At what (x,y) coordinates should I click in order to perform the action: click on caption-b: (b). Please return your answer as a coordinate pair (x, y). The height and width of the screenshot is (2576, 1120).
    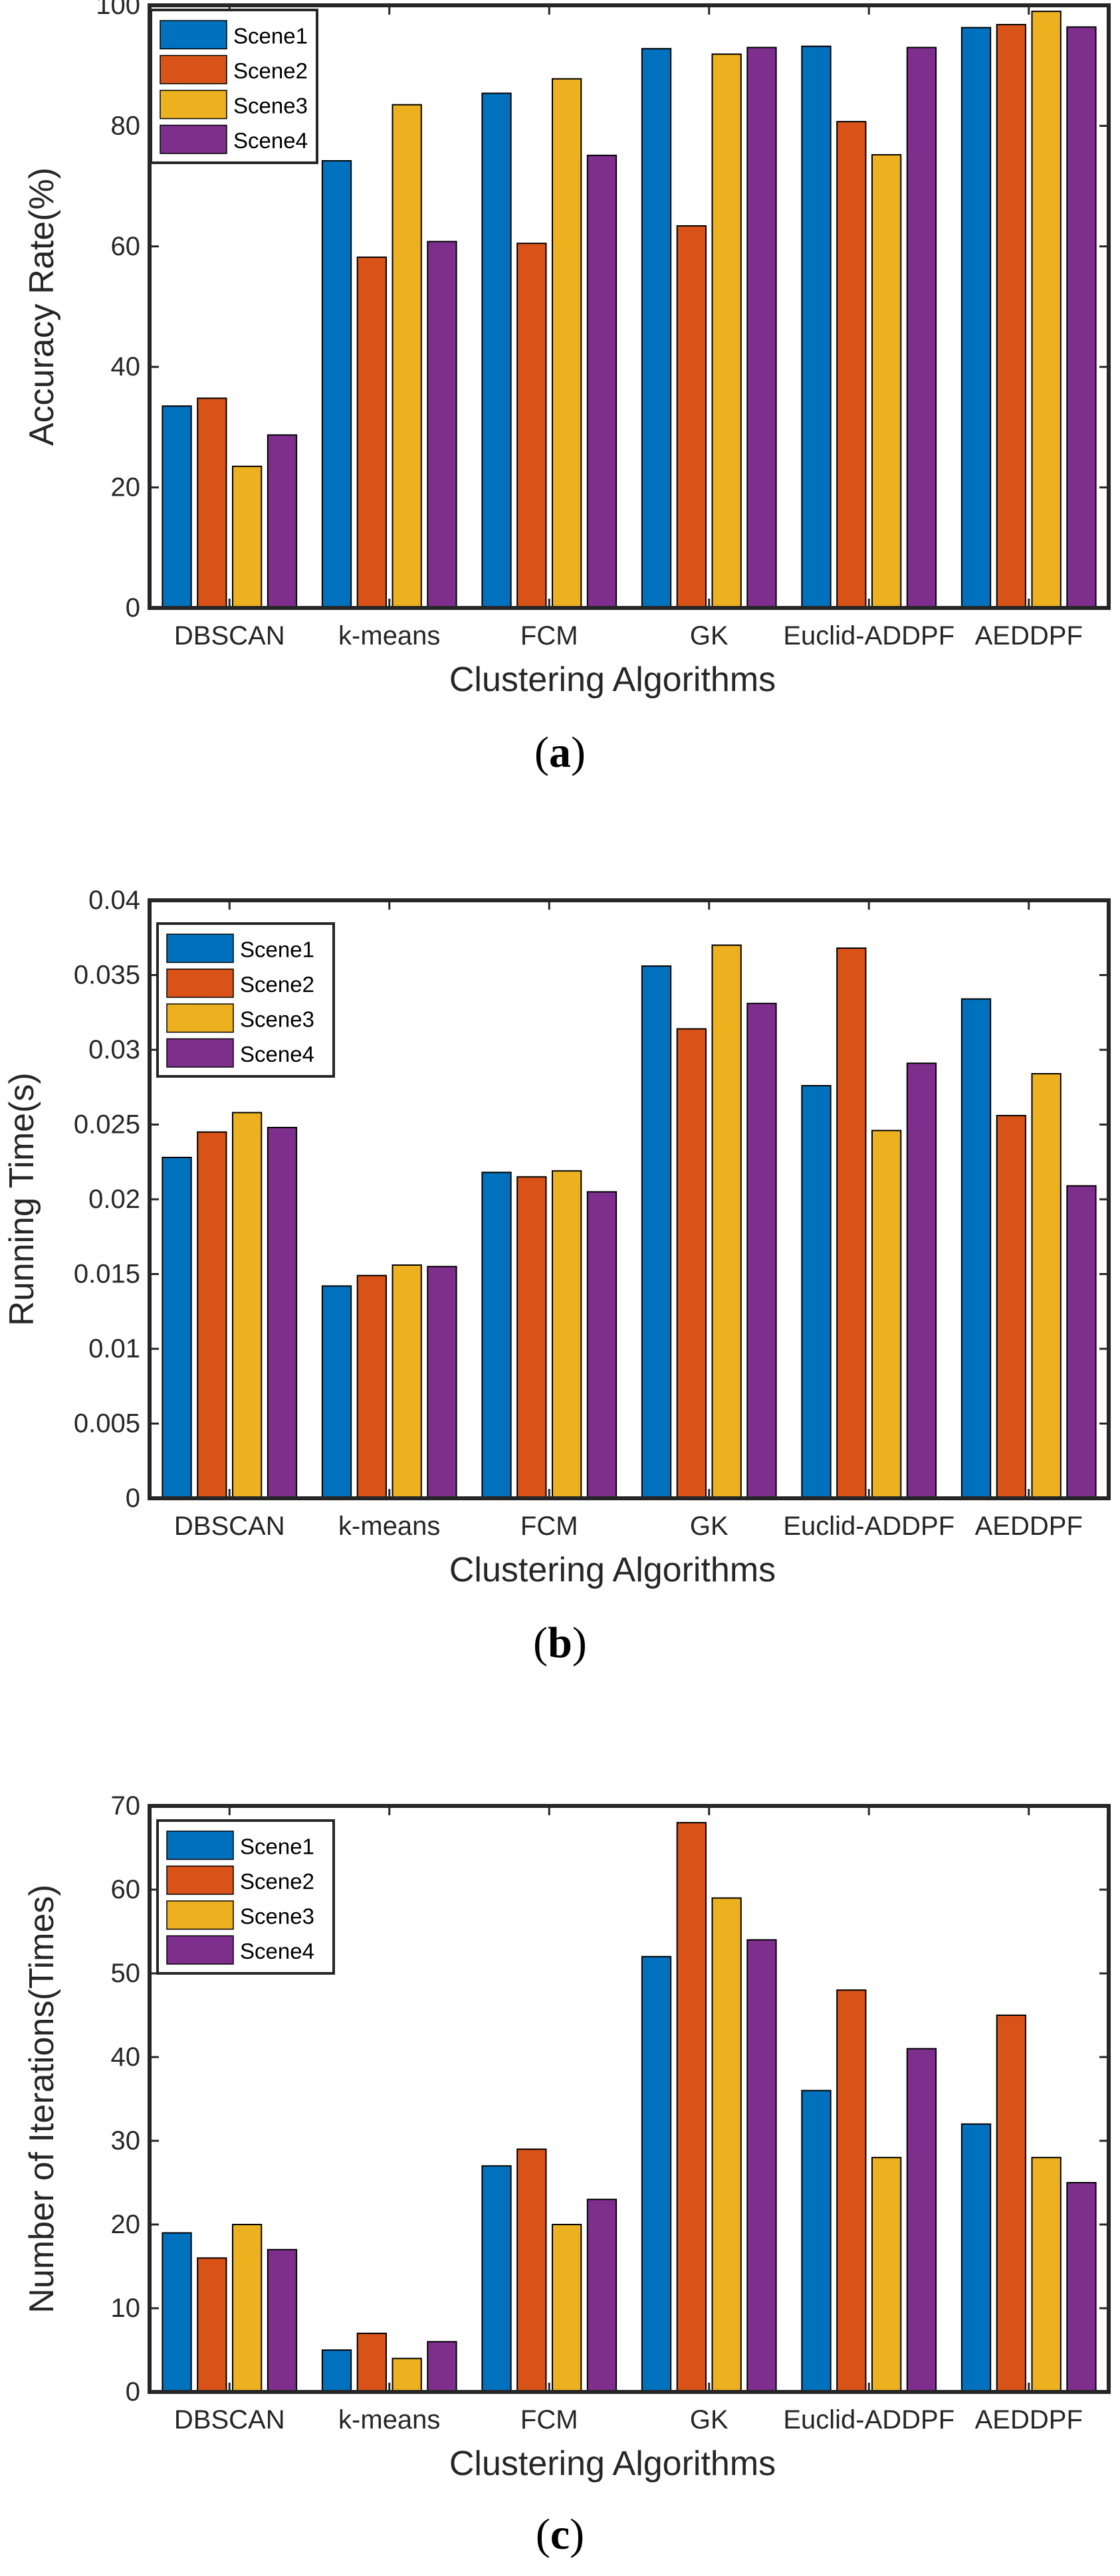
    Looking at the image, I should click on (560, 1643).